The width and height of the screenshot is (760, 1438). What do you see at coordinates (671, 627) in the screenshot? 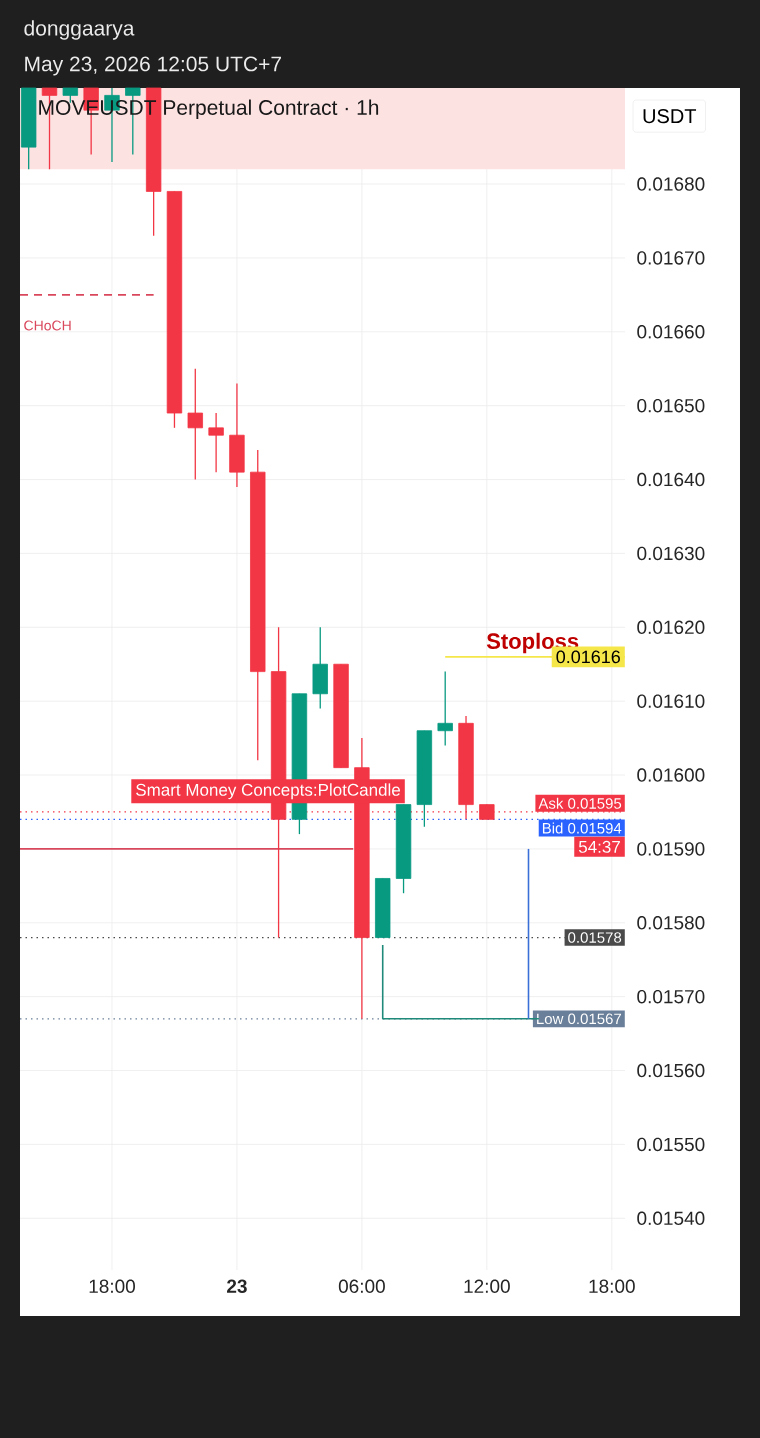
I see `y-tick-label: 0.01620` at bounding box center [671, 627].